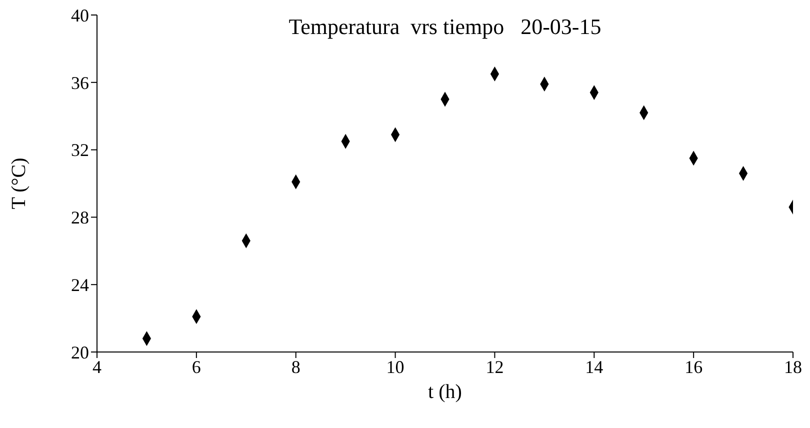 This screenshot has height=428, width=810. What do you see at coordinates (80, 352) in the screenshot?
I see `y-tick-label: 20` at bounding box center [80, 352].